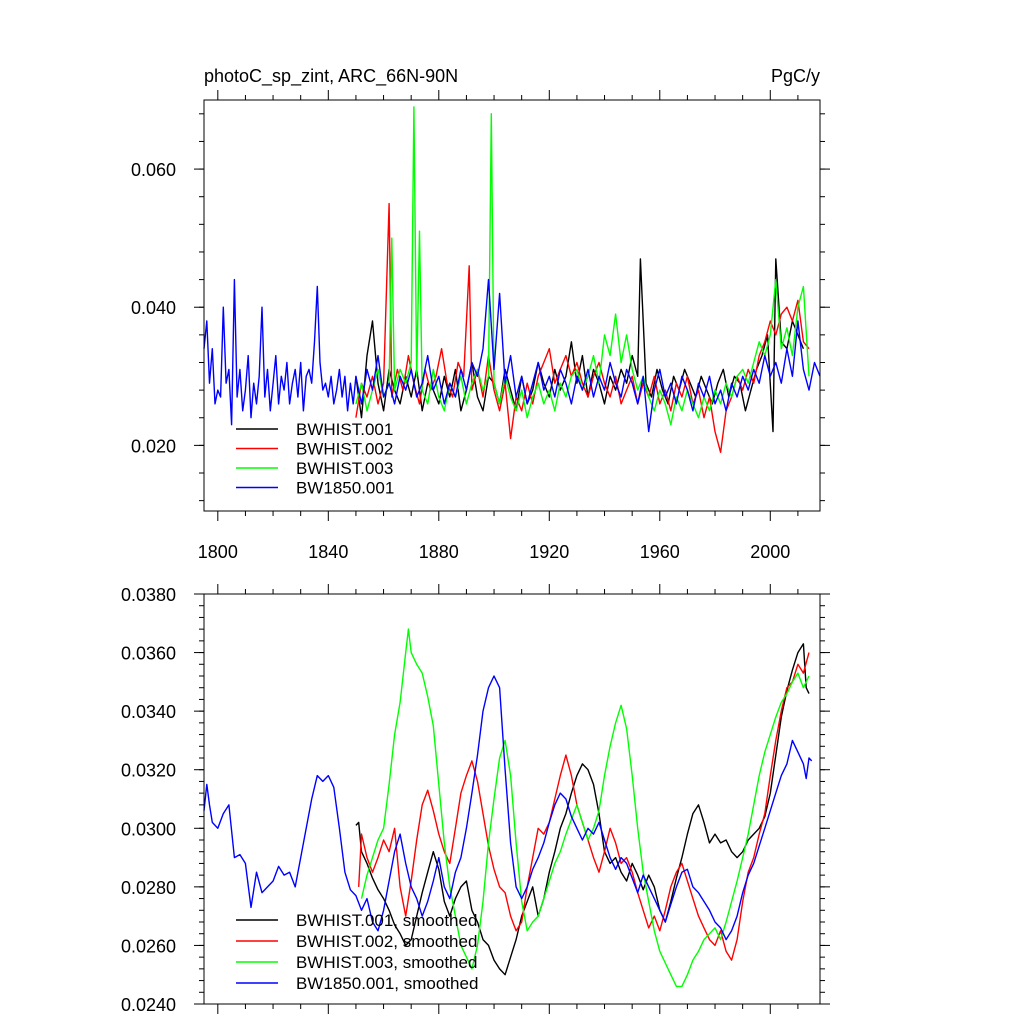 The width and height of the screenshot is (1024, 1024). Describe the element at coordinates (218, 552) in the screenshot. I see `x-tick-label: 1800` at that location.